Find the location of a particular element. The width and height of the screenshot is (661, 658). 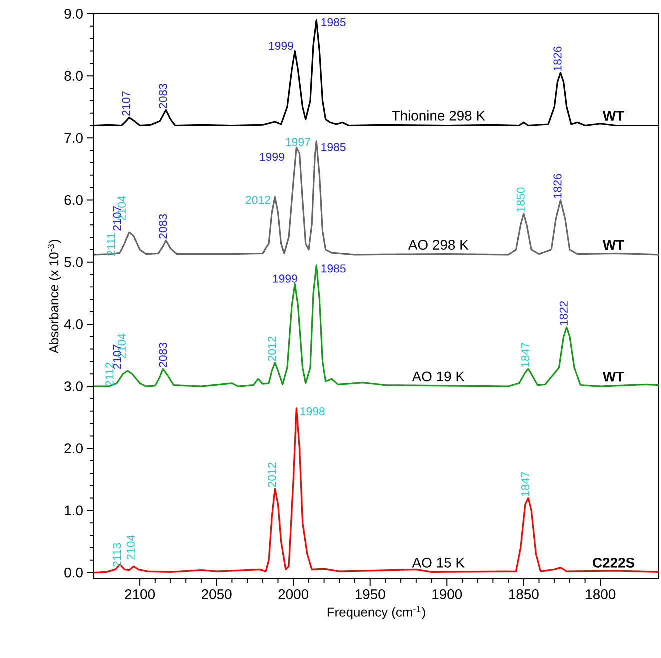

x-tick-label: 2000 is located at coordinates (293, 595).